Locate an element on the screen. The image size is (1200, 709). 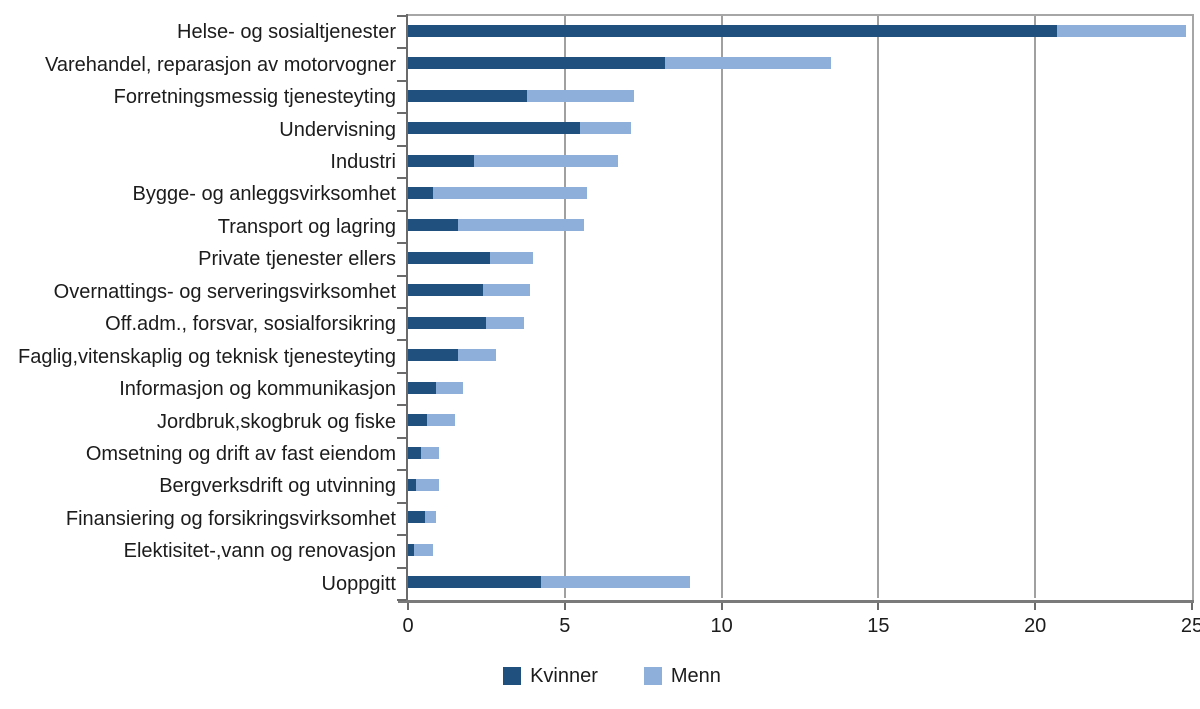
category-label: Overnattings- og serveringsvirksomhet is located at coordinates (224, 291).